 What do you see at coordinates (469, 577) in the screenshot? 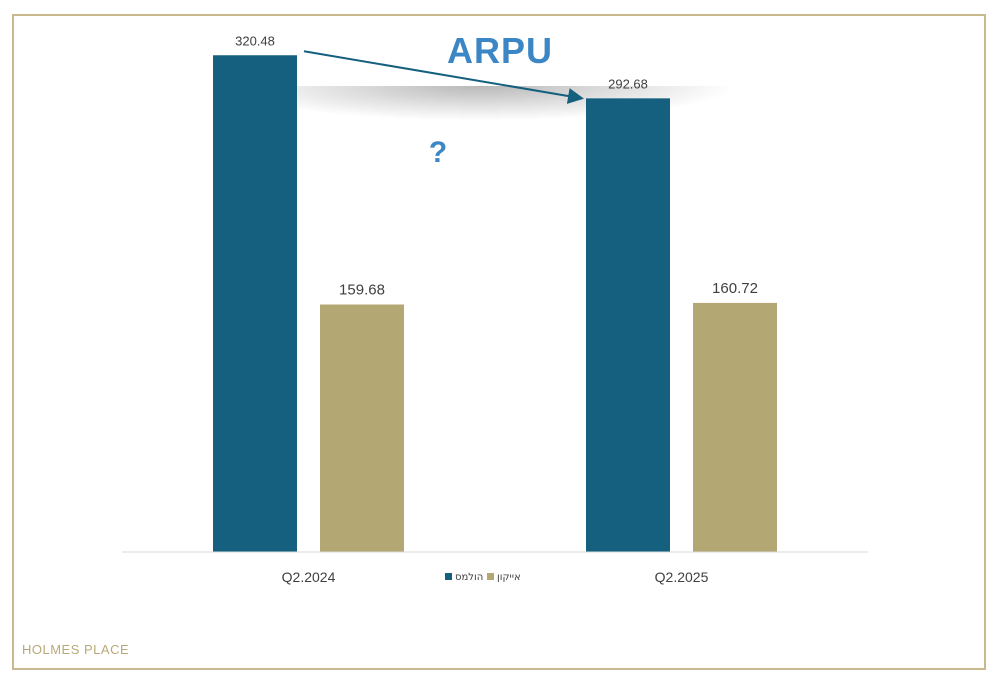
I see `legend-label: הולמס` at bounding box center [469, 577].